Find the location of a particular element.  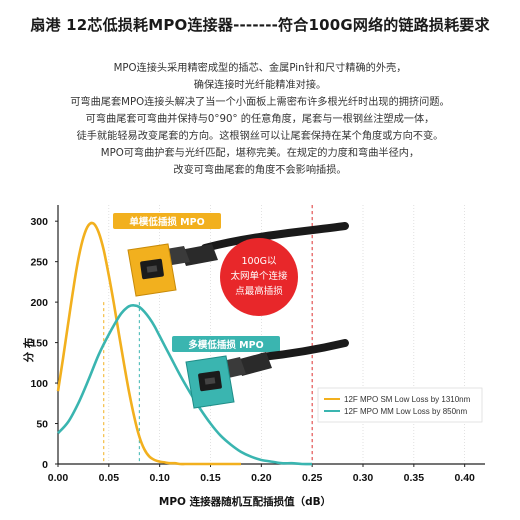

sm-badge is located at coordinates (167, 221).